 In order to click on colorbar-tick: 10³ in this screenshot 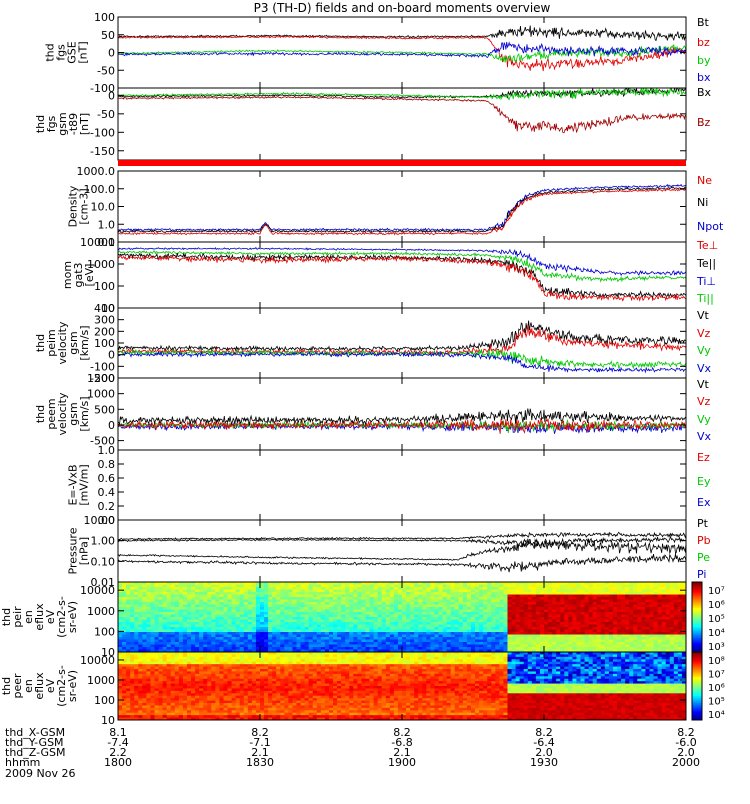, I will do `click(716, 647)`.